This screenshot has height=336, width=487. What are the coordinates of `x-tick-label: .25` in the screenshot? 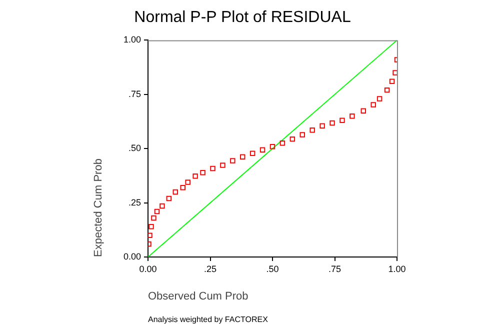 It's located at (210, 269).